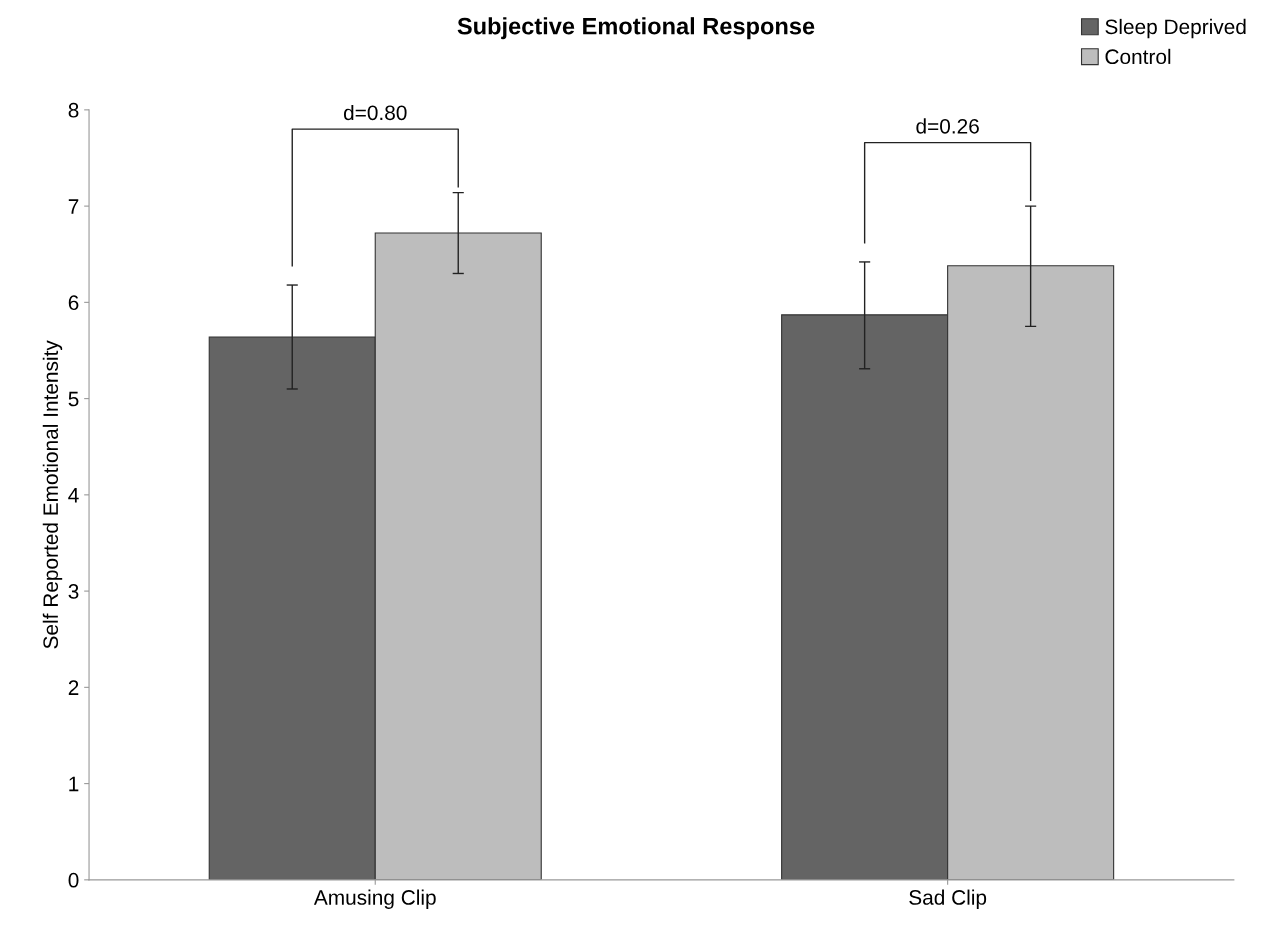 The width and height of the screenshot is (1272, 939). What do you see at coordinates (52, 494) in the screenshot?
I see `y-axis-title: Self Reported Emotional Intensity` at bounding box center [52, 494].